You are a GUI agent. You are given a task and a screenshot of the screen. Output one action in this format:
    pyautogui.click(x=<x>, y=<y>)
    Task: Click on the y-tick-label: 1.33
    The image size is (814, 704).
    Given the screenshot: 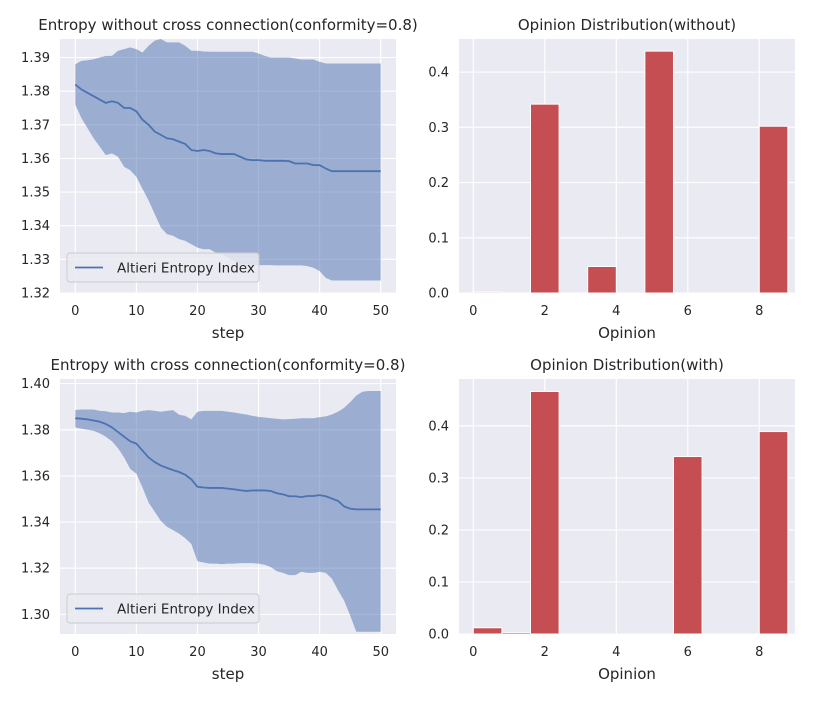 What is the action you would take?
    pyautogui.click(x=35, y=260)
    